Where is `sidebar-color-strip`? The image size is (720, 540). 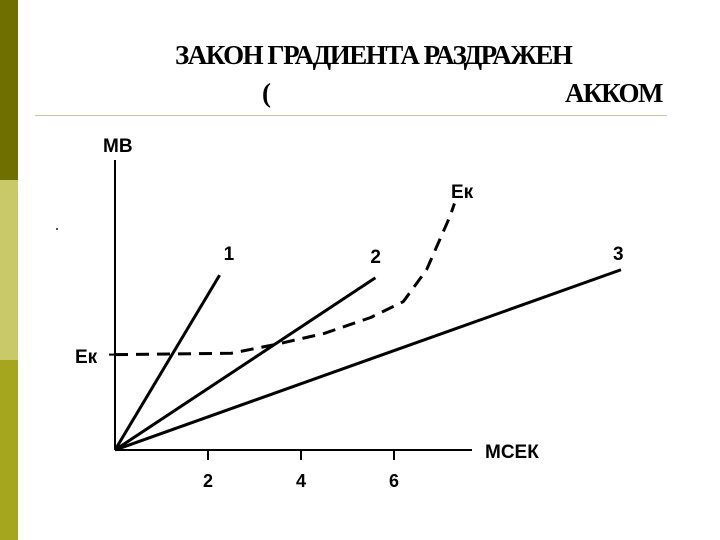
sidebar-color-strip is located at coordinates (9, 270).